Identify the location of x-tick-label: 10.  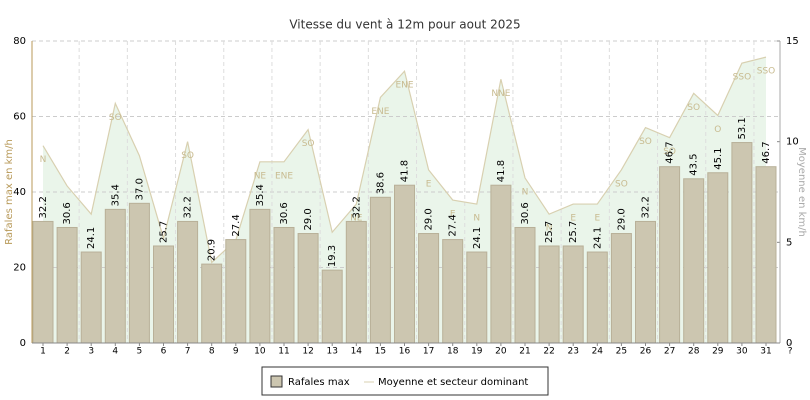
(260, 352).